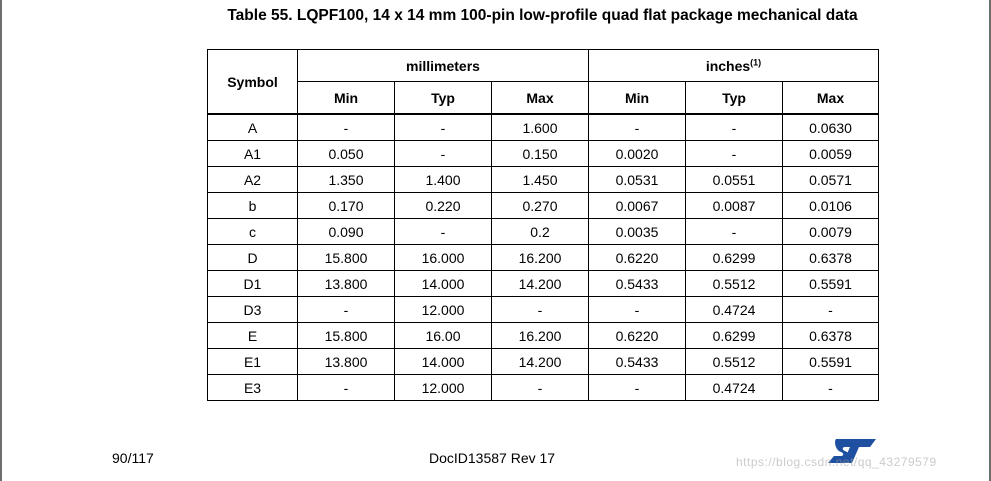  What do you see at coordinates (540, 179) in the screenshot?
I see `value-cell: 1.450` at bounding box center [540, 179].